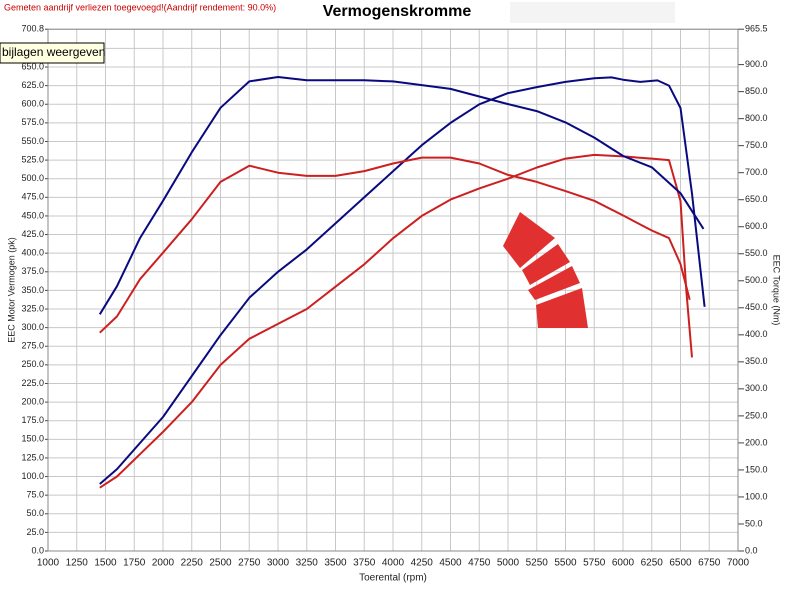  Describe the element at coordinates (592, 12) in the screenshot. I see `title-box` at that location.